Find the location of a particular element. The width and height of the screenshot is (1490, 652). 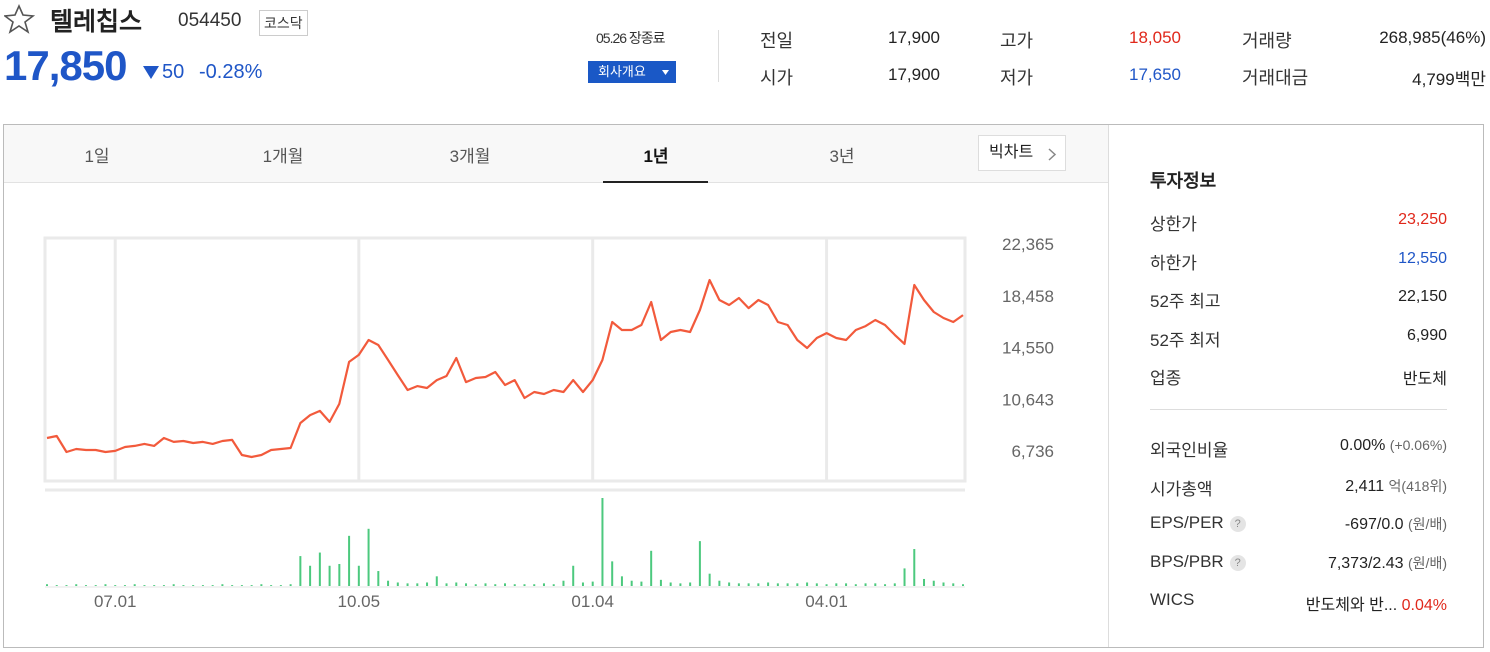

tab: 1일 is located at coordinates (97, 156).